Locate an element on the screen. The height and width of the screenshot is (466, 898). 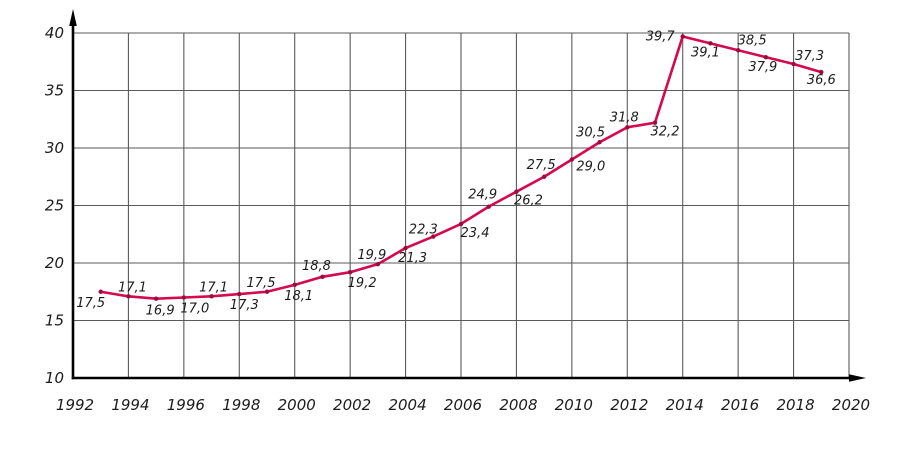
data-point-label: 31,8 is located at coordinates (624, 117).